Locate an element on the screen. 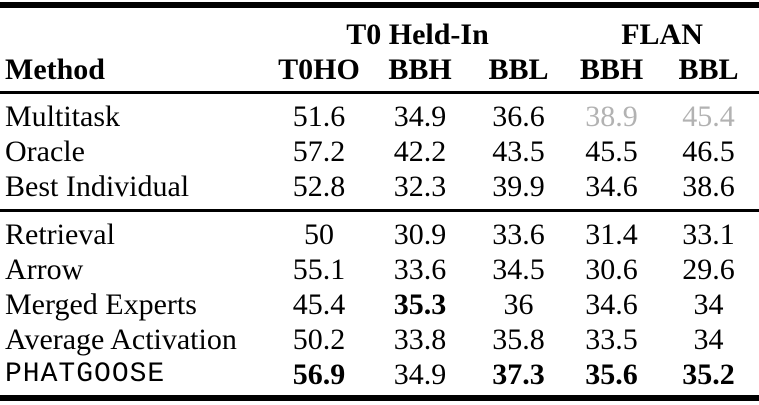 The image size is (759, 405). col-header-t0ho: T0HO is located at coordinates (319, 73).